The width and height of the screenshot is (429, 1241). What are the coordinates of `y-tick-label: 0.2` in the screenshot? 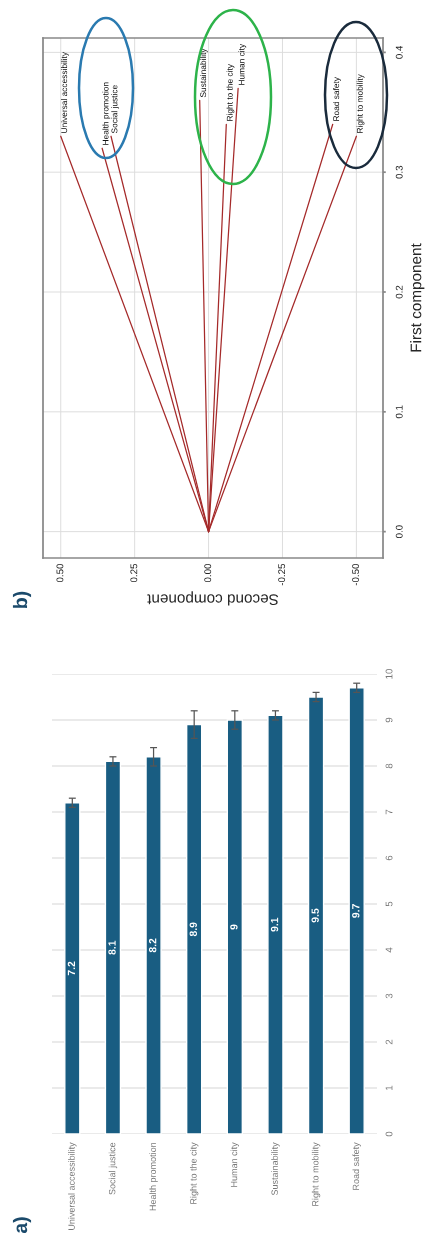 It's located at (399, 292).